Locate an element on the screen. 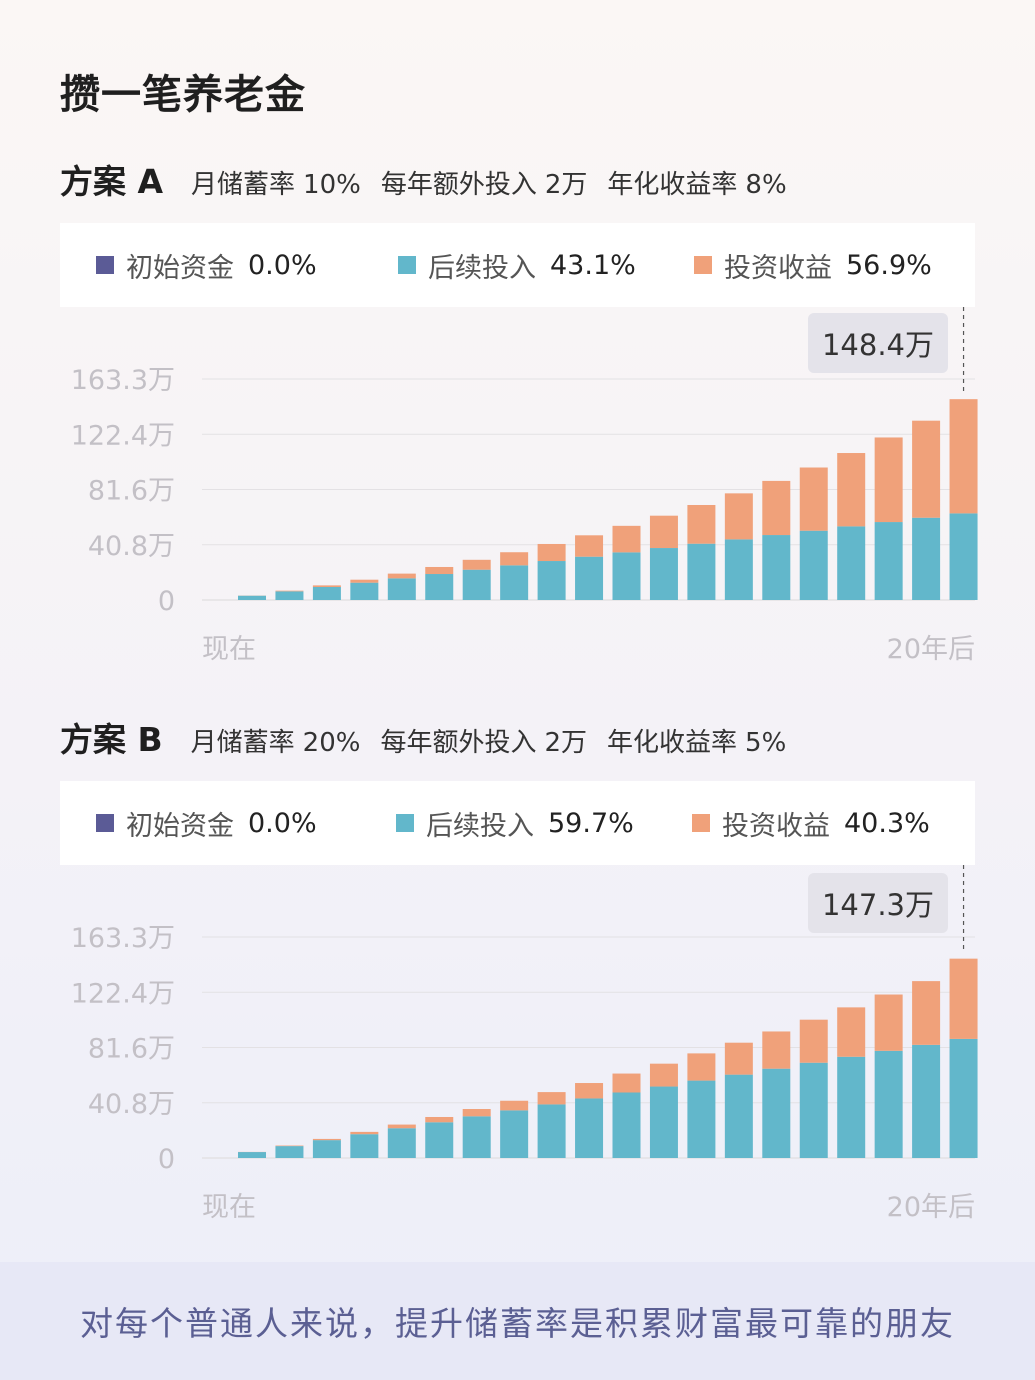 This screenshot has height=1380, width=1035. y-tick-label: 40.8万 is located at coordinates (131, 1104).